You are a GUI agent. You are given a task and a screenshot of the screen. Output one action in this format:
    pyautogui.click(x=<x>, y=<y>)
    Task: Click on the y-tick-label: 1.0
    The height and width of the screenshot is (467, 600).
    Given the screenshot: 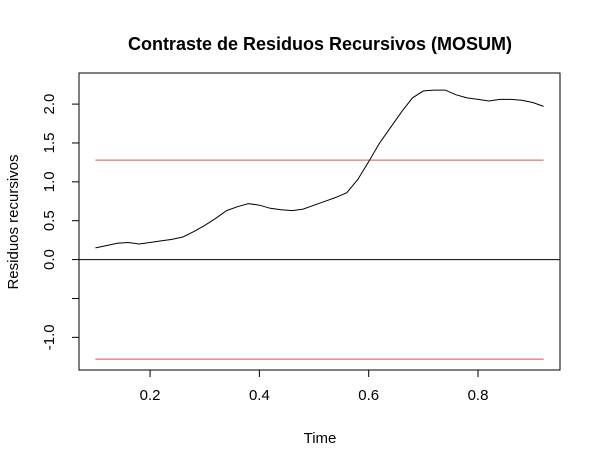 What is the action you would take?
    pyautogui.click(x=49, y=181)
    